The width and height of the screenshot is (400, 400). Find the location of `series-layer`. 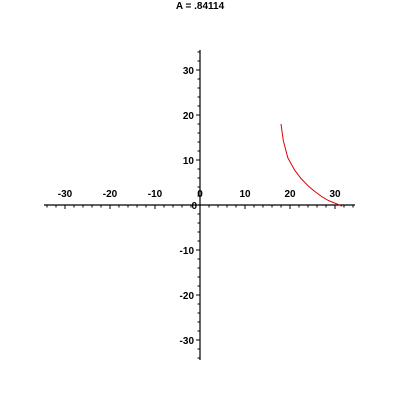

series-layer is located at coordinates (311, 165).